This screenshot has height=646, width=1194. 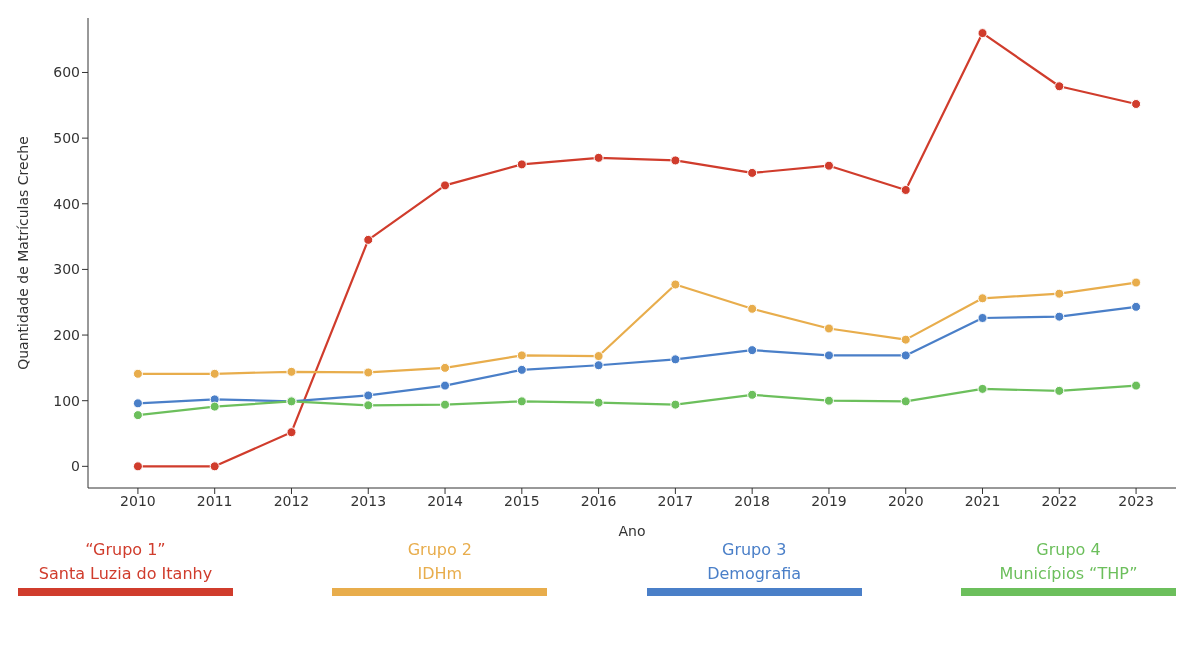 What do you see at coordinates (522, 500) in the screenshot?
I see `x-tick-label: 2015` at bounding box center [522, 500].